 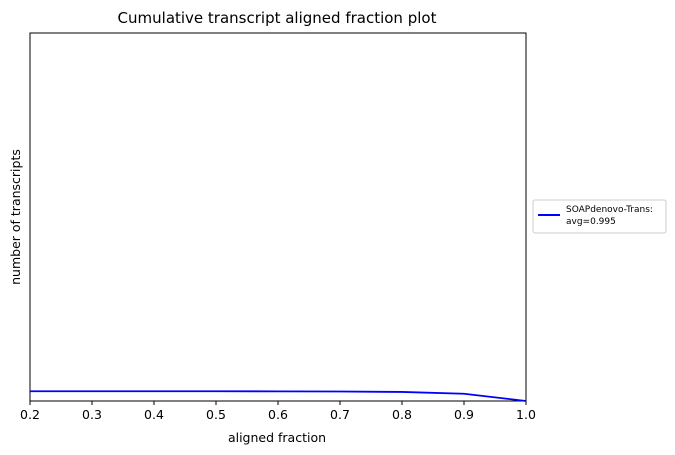 I want to click on series-layer, so click(x=278, y=396).